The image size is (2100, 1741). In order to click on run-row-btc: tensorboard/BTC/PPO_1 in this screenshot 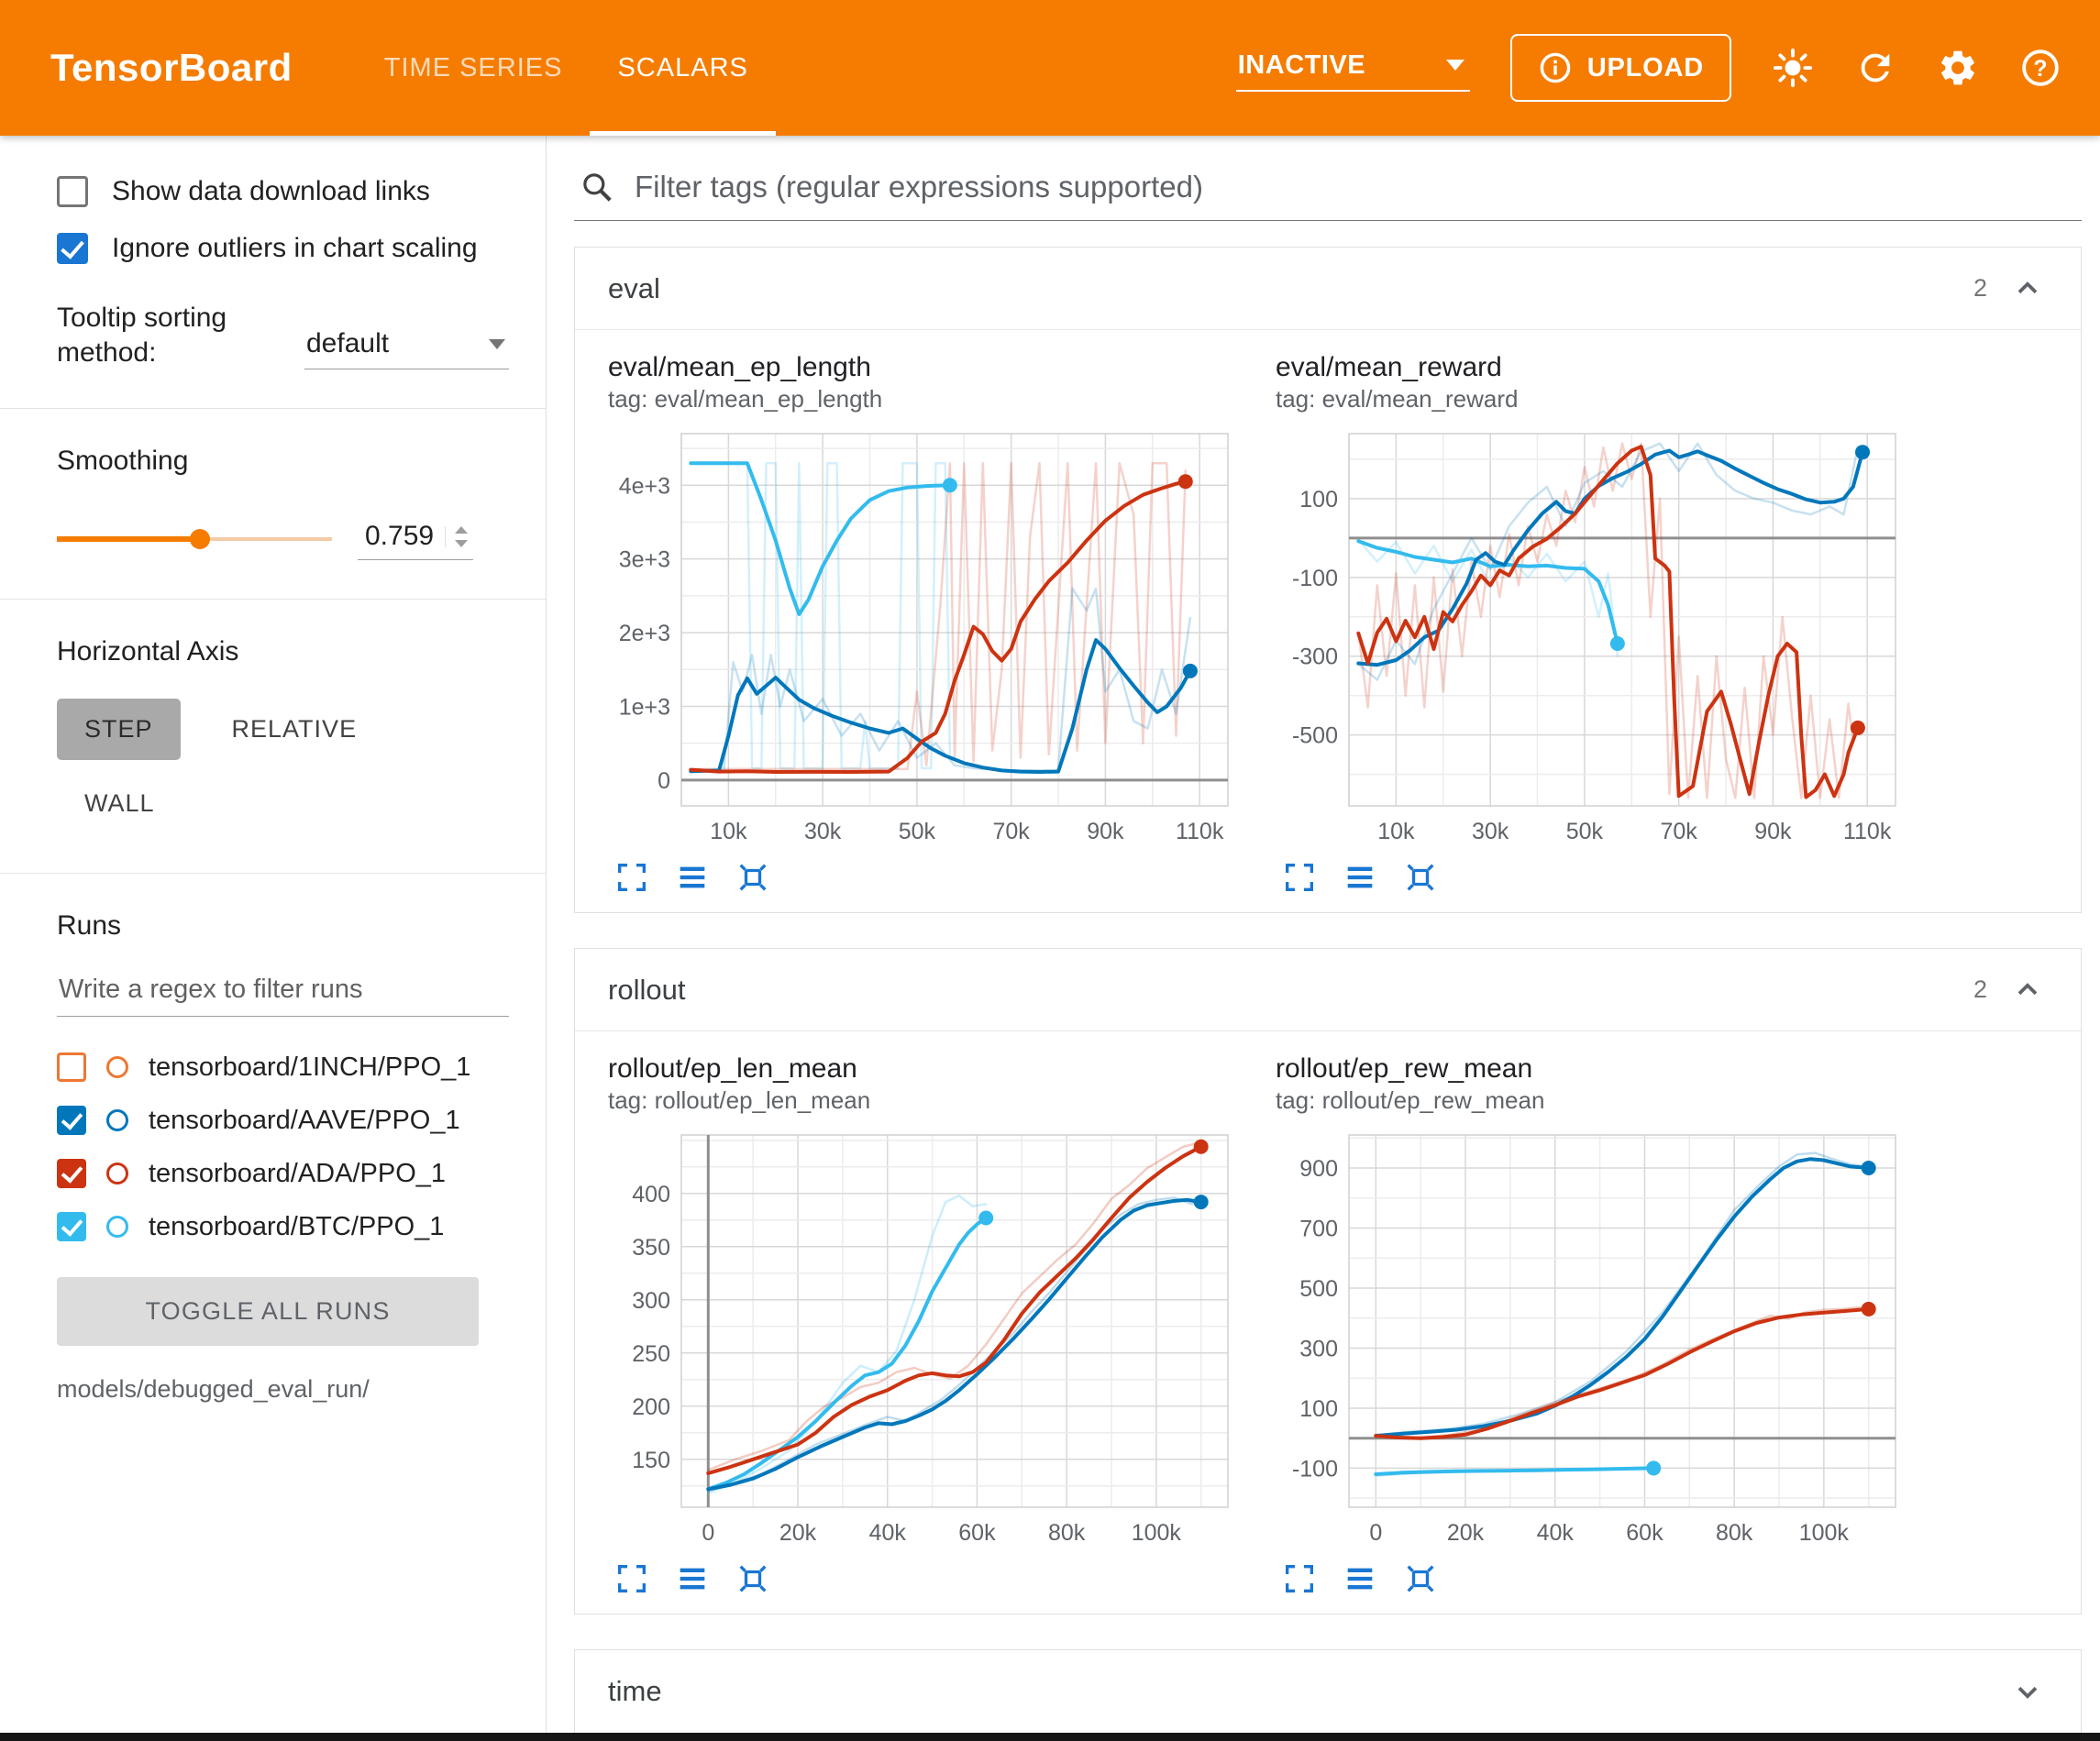, I will do `click(283, 1227)`.